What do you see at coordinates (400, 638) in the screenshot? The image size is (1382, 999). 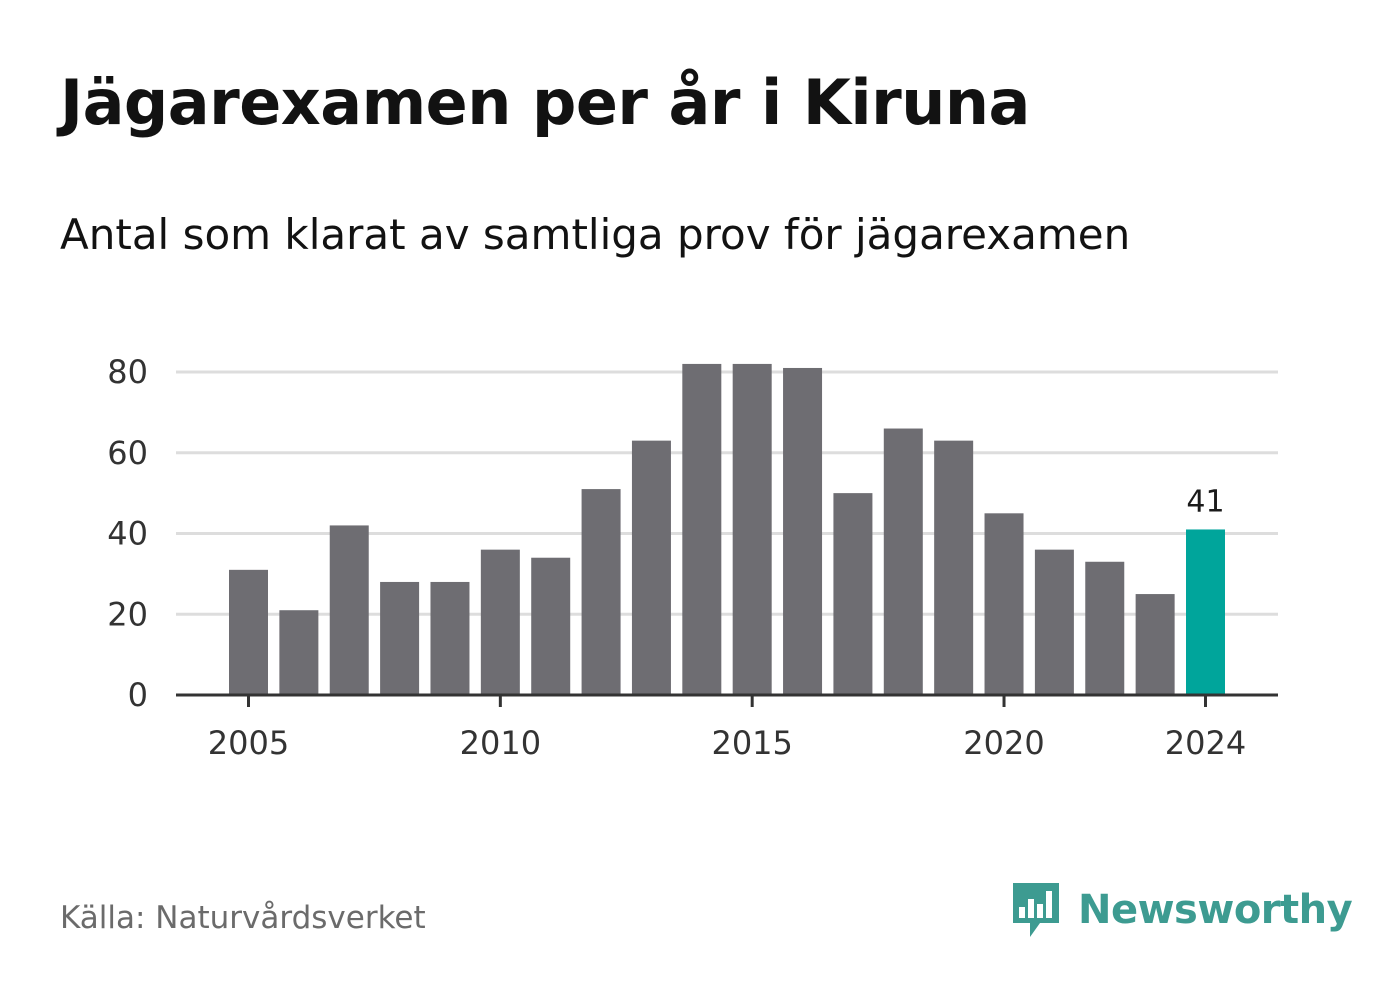 I see `bar-2008` at bounding box center [400, 638].